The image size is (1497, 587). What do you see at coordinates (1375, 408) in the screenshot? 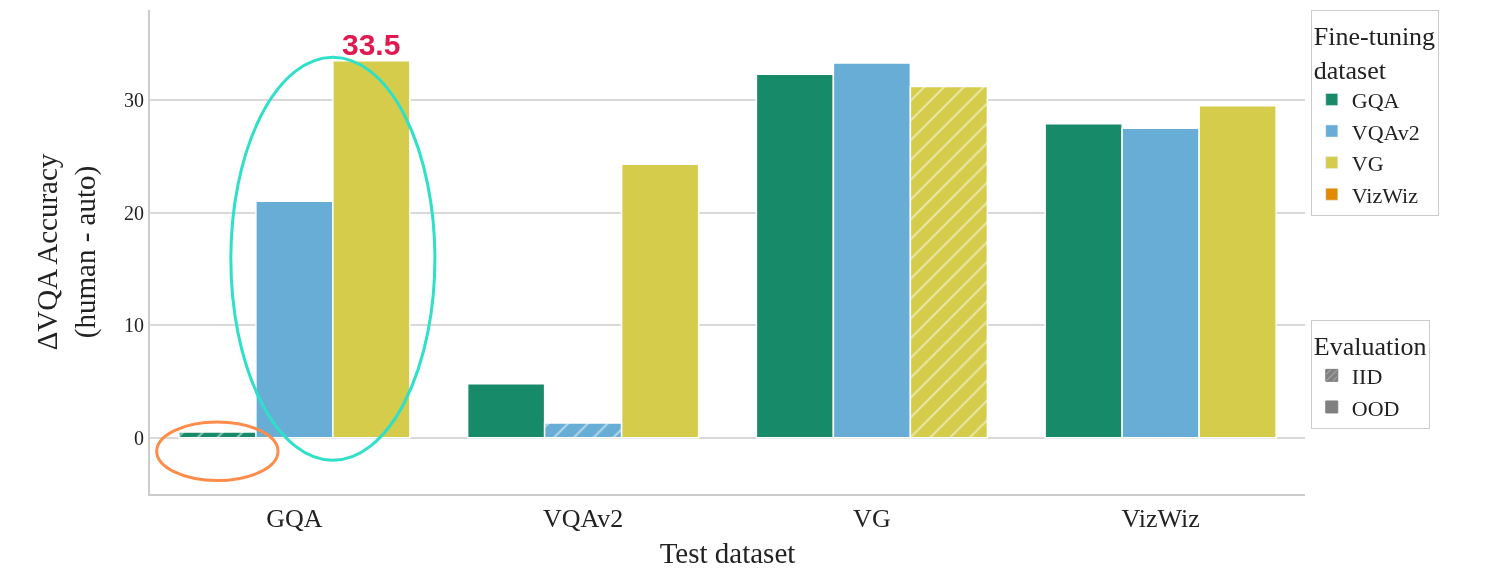
I see `legend-label: OOD` at bounding box center [1375, 408].